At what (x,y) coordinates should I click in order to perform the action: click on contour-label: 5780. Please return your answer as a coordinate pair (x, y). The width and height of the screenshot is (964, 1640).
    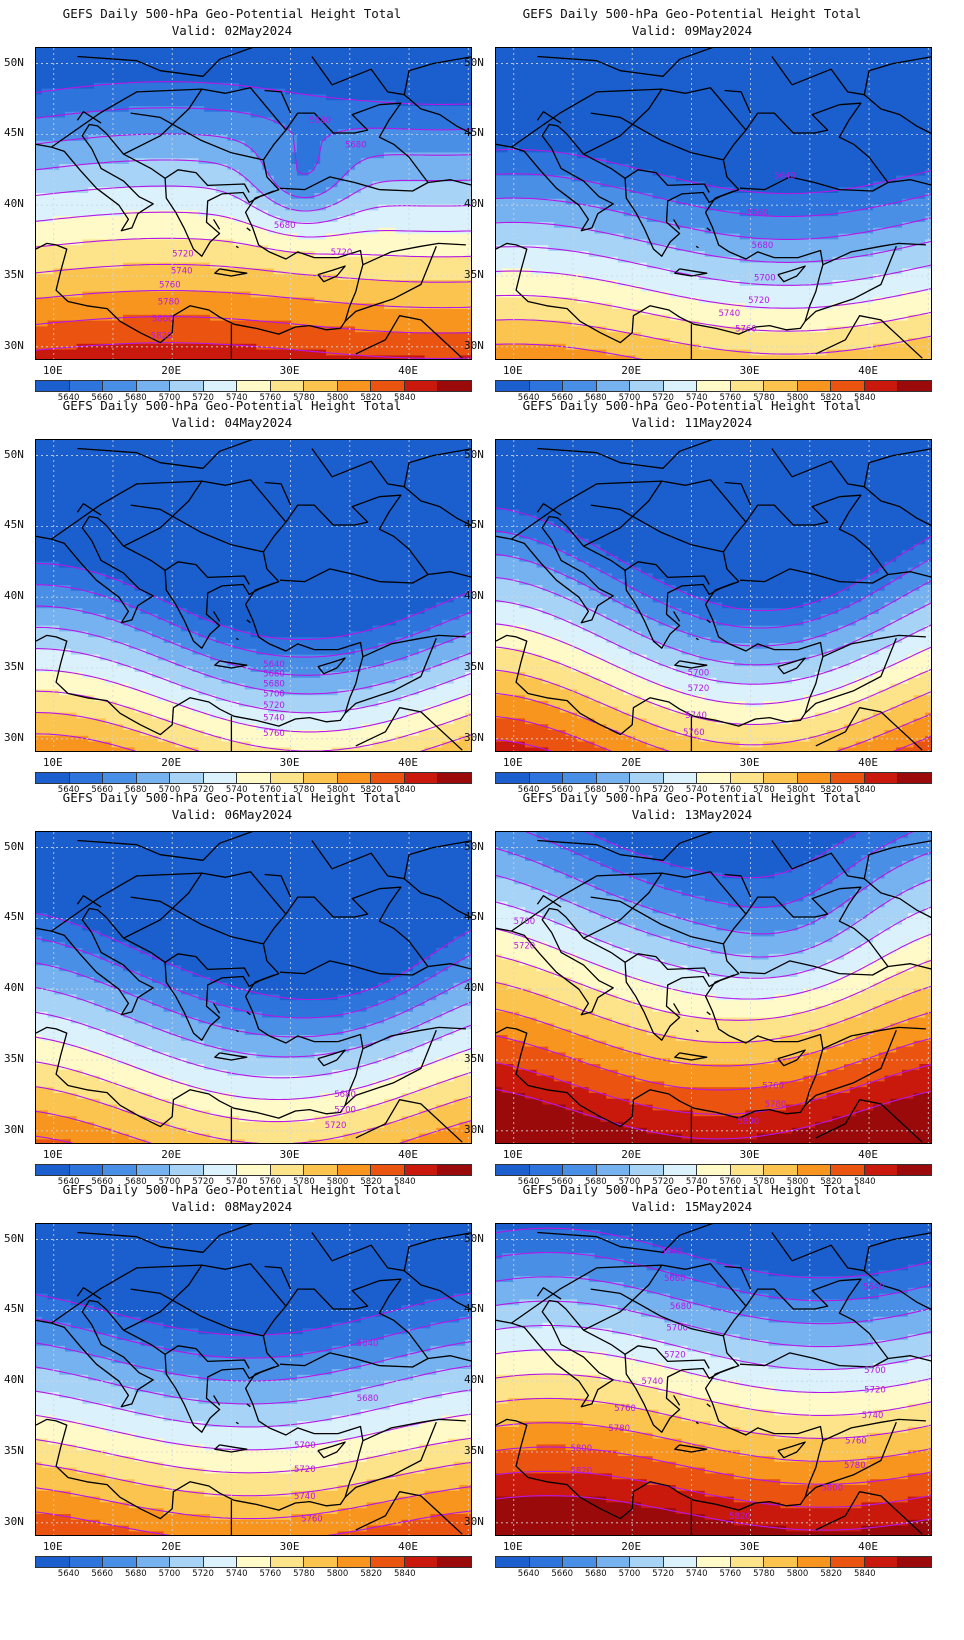
    Looking at the image, I should click on (776, 1105).